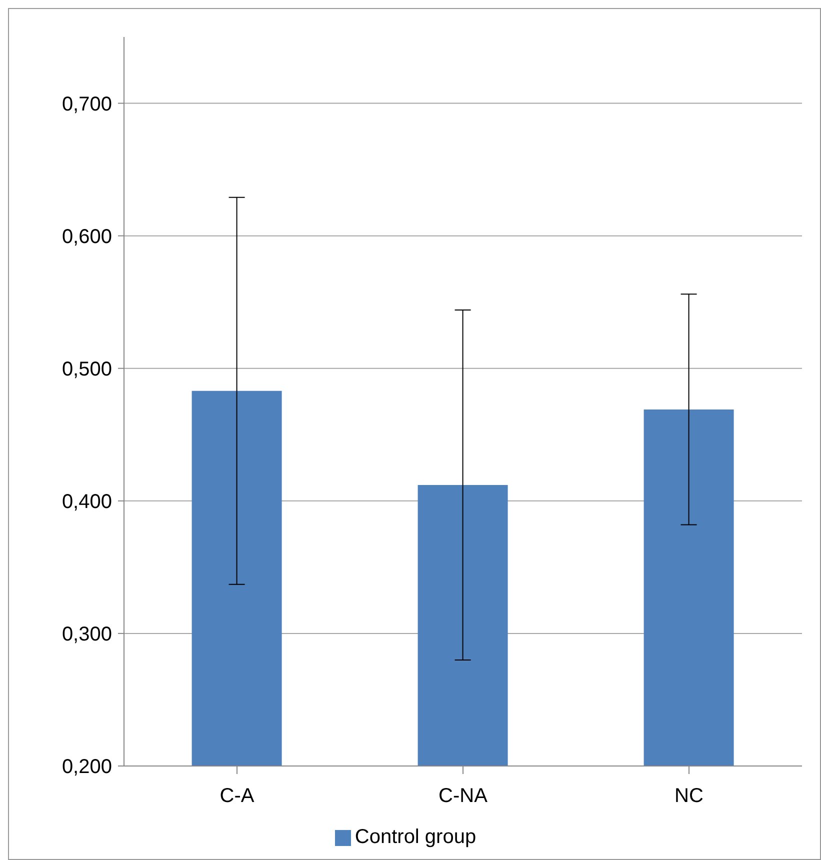 This screenshot has height=860, width=821. I want to click on x-tick-label: NC, so click(689, 796).